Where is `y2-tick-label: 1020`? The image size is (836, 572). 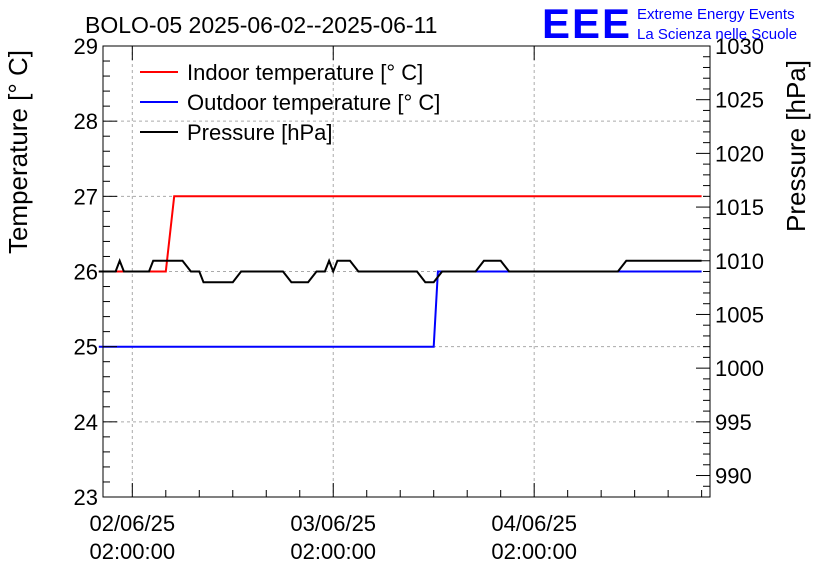 y2-tick-label: 1020 is located at coordinates (739, 153).